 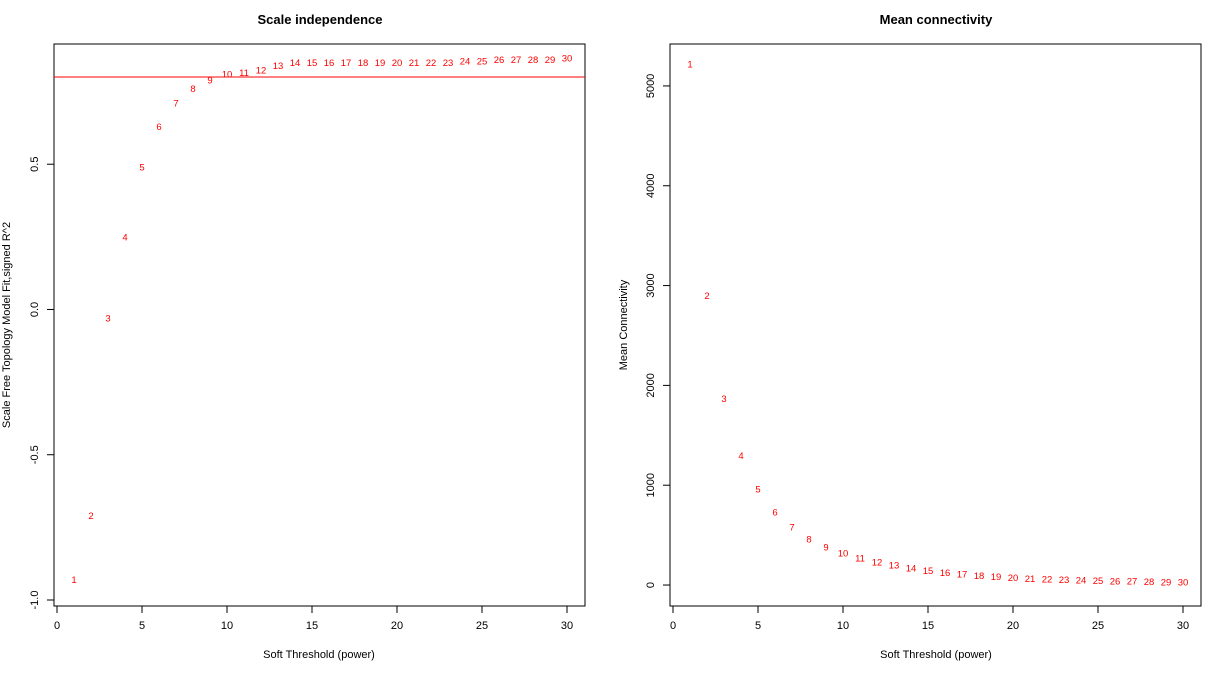 What do you see at coordinates (651, 86) in the screenshot?
I see `y-tick-label: 5000` at bounding box center [651, 86].